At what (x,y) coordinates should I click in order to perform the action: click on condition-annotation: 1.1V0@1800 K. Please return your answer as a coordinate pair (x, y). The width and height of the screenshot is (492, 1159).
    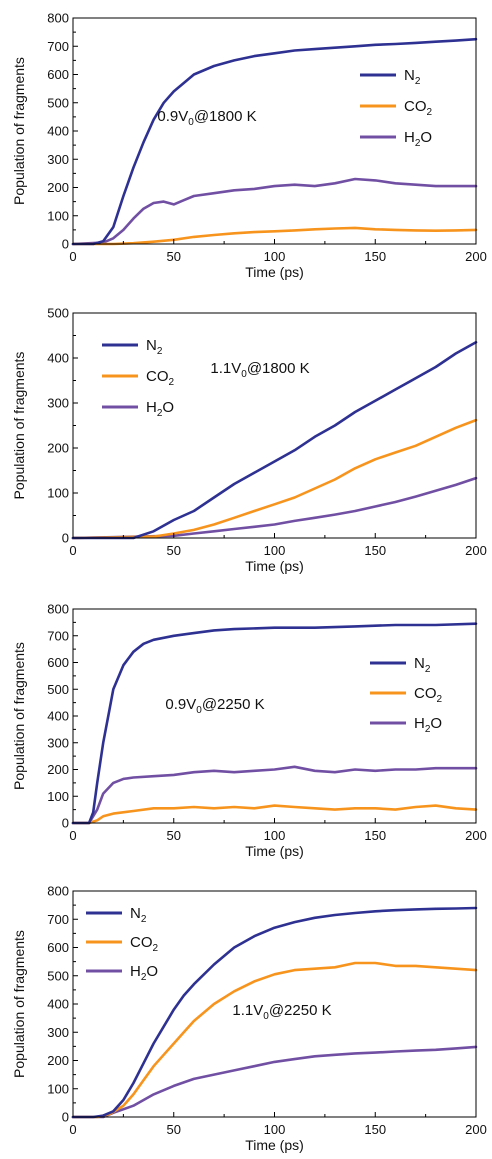
    Looking at the image, I should click on (259, 370).